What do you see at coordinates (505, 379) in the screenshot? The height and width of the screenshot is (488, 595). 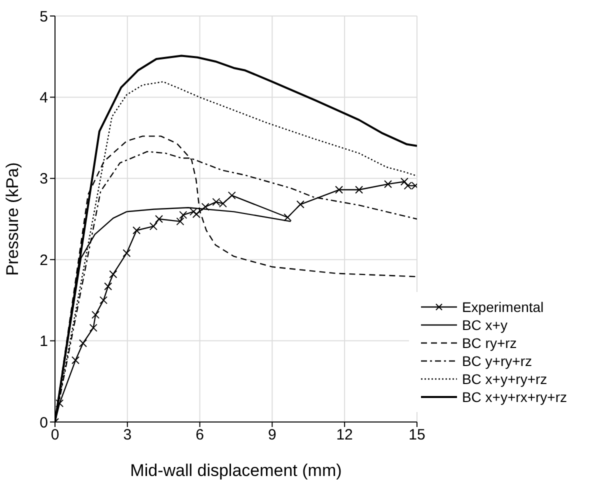 I see `legend-label: BC x+y+ry+rz` at bounding box center [505, 379].